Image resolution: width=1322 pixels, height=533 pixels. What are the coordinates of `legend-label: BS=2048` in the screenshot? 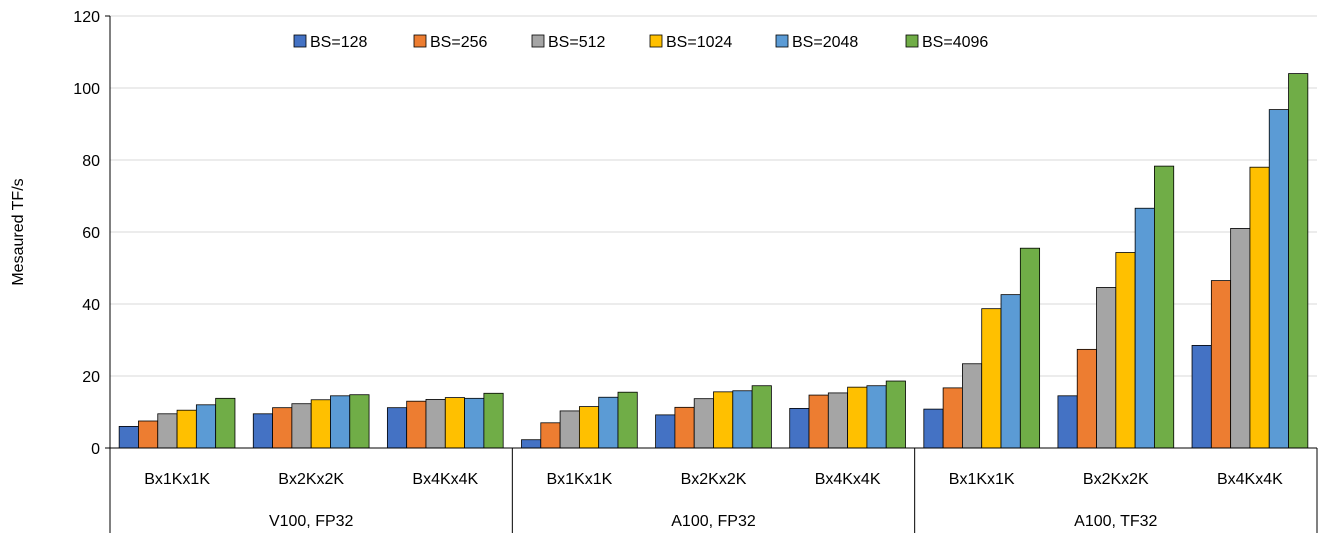 It's located at (825, 42).